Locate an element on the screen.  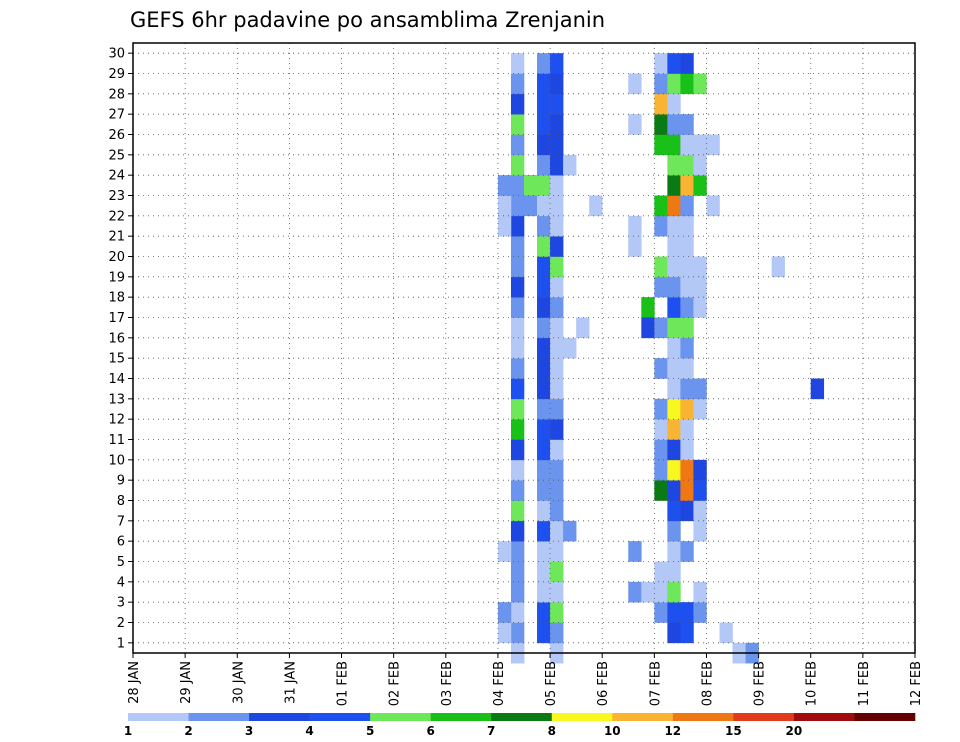
x-tick-label: 10 FEB is located at coordinates (812, 683).